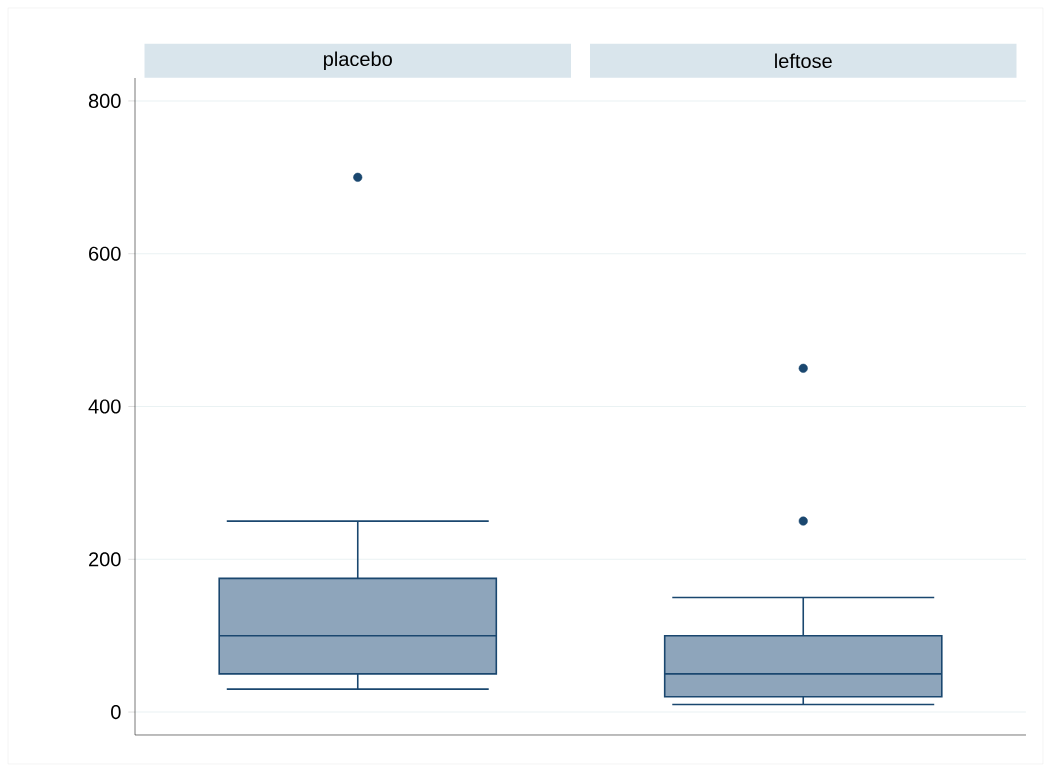 The height and width of the screenshot is (772, 1051). Describe the element at coordinates (116, 712) in the screenshot. I see `y-tick-label: 0` at that location.